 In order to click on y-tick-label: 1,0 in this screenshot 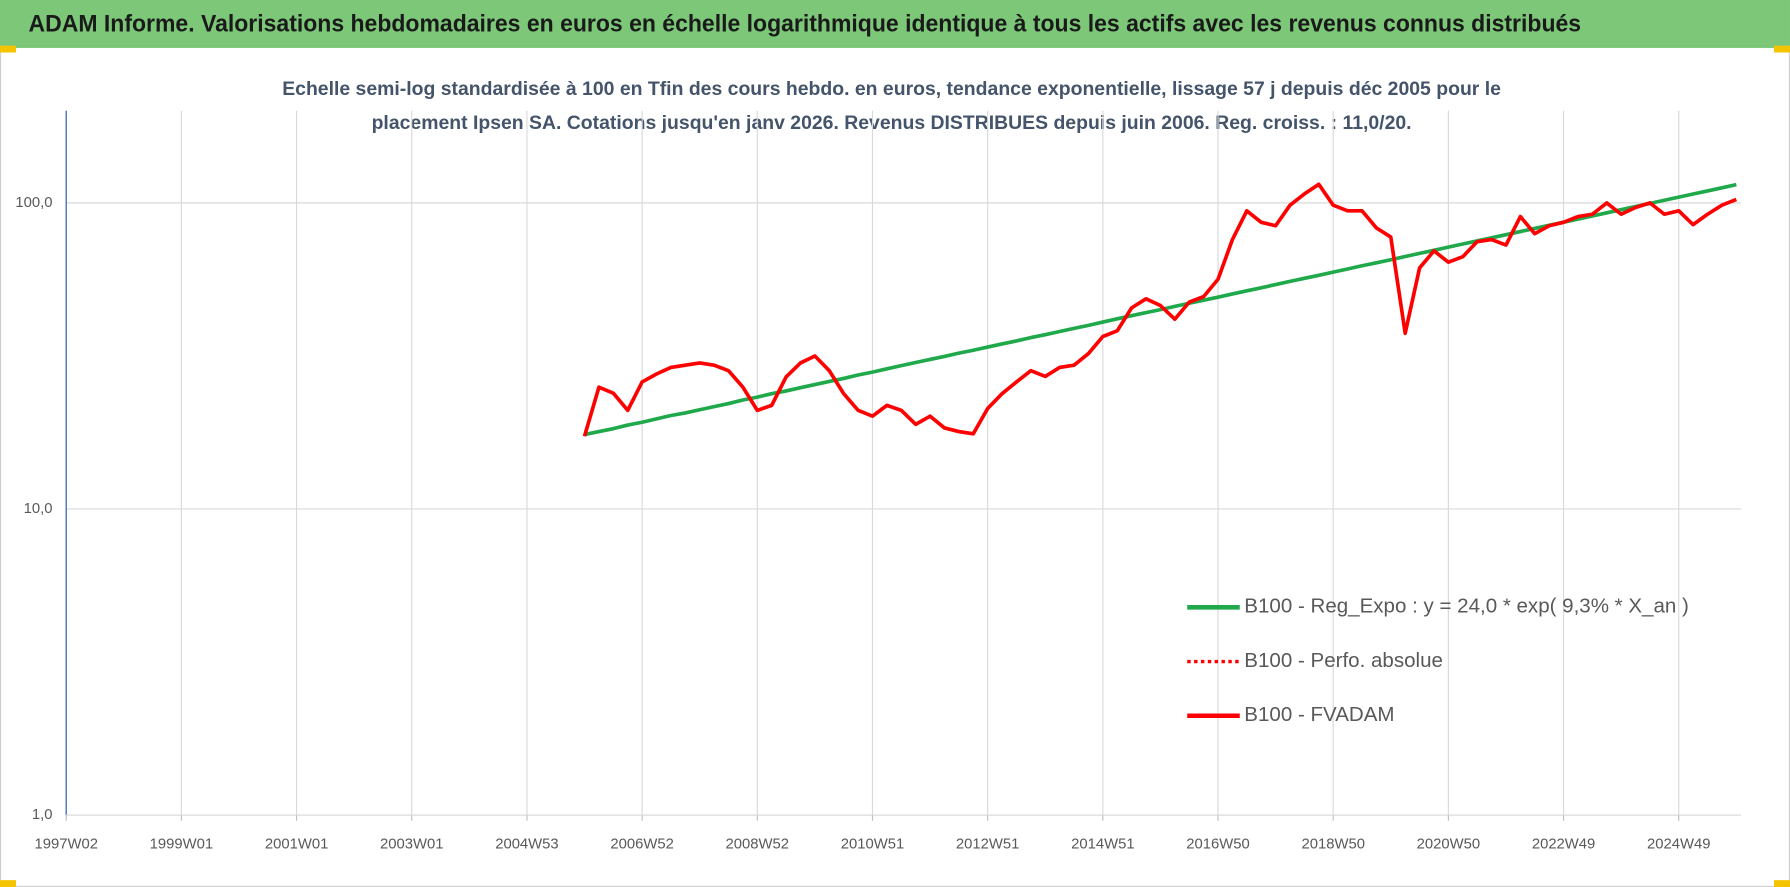, I will do `click(42, 815)`.